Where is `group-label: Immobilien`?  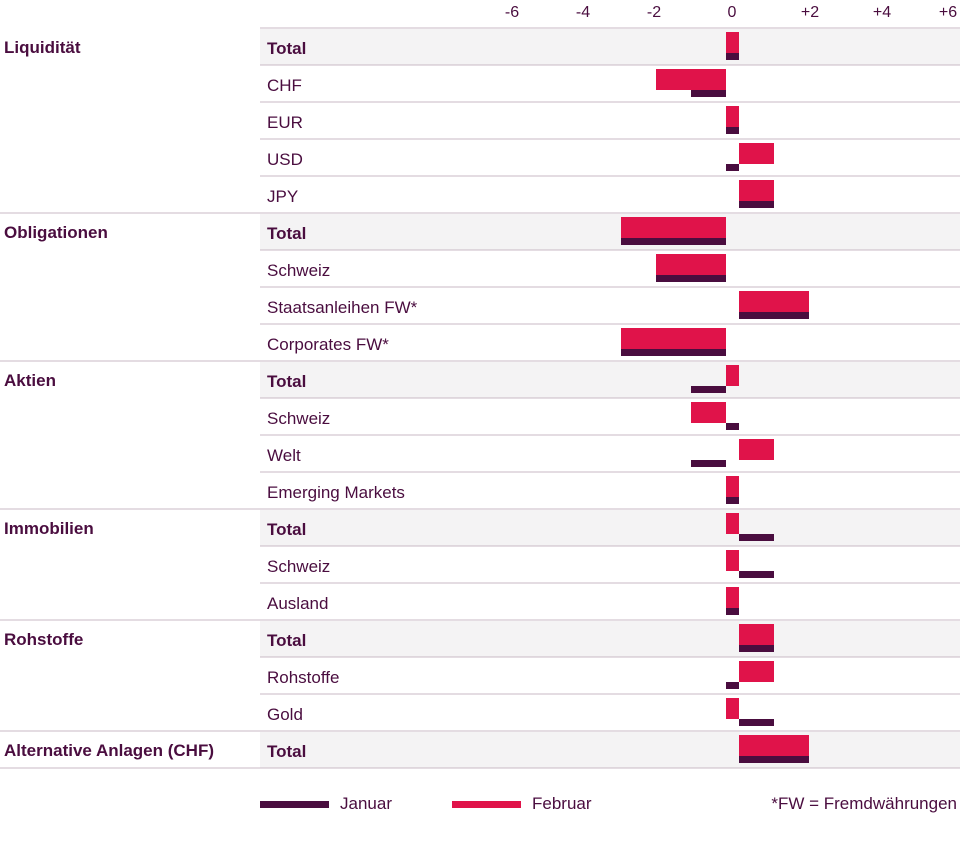
group-label: Immobilien is located at coordinates (49, 528).